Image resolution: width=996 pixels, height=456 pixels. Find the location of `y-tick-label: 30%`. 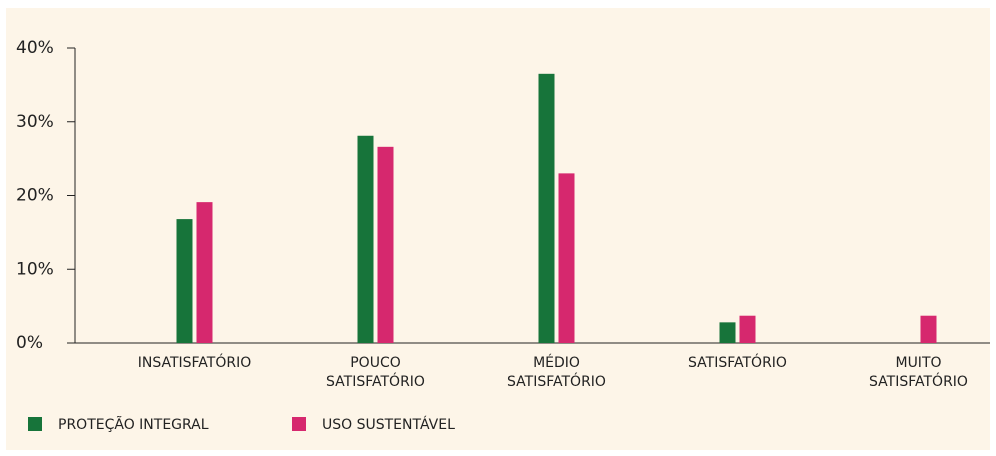

y-tick-label: 30% is located at coordinates (35, 122).